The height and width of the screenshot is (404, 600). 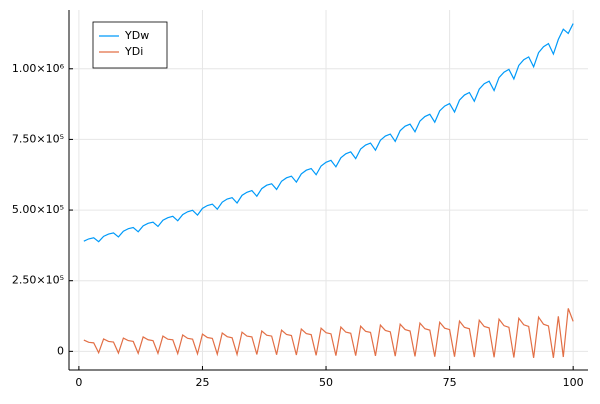 I want to click on y-tick-label: 1.00×10⁶, so click(x=38, y=68).